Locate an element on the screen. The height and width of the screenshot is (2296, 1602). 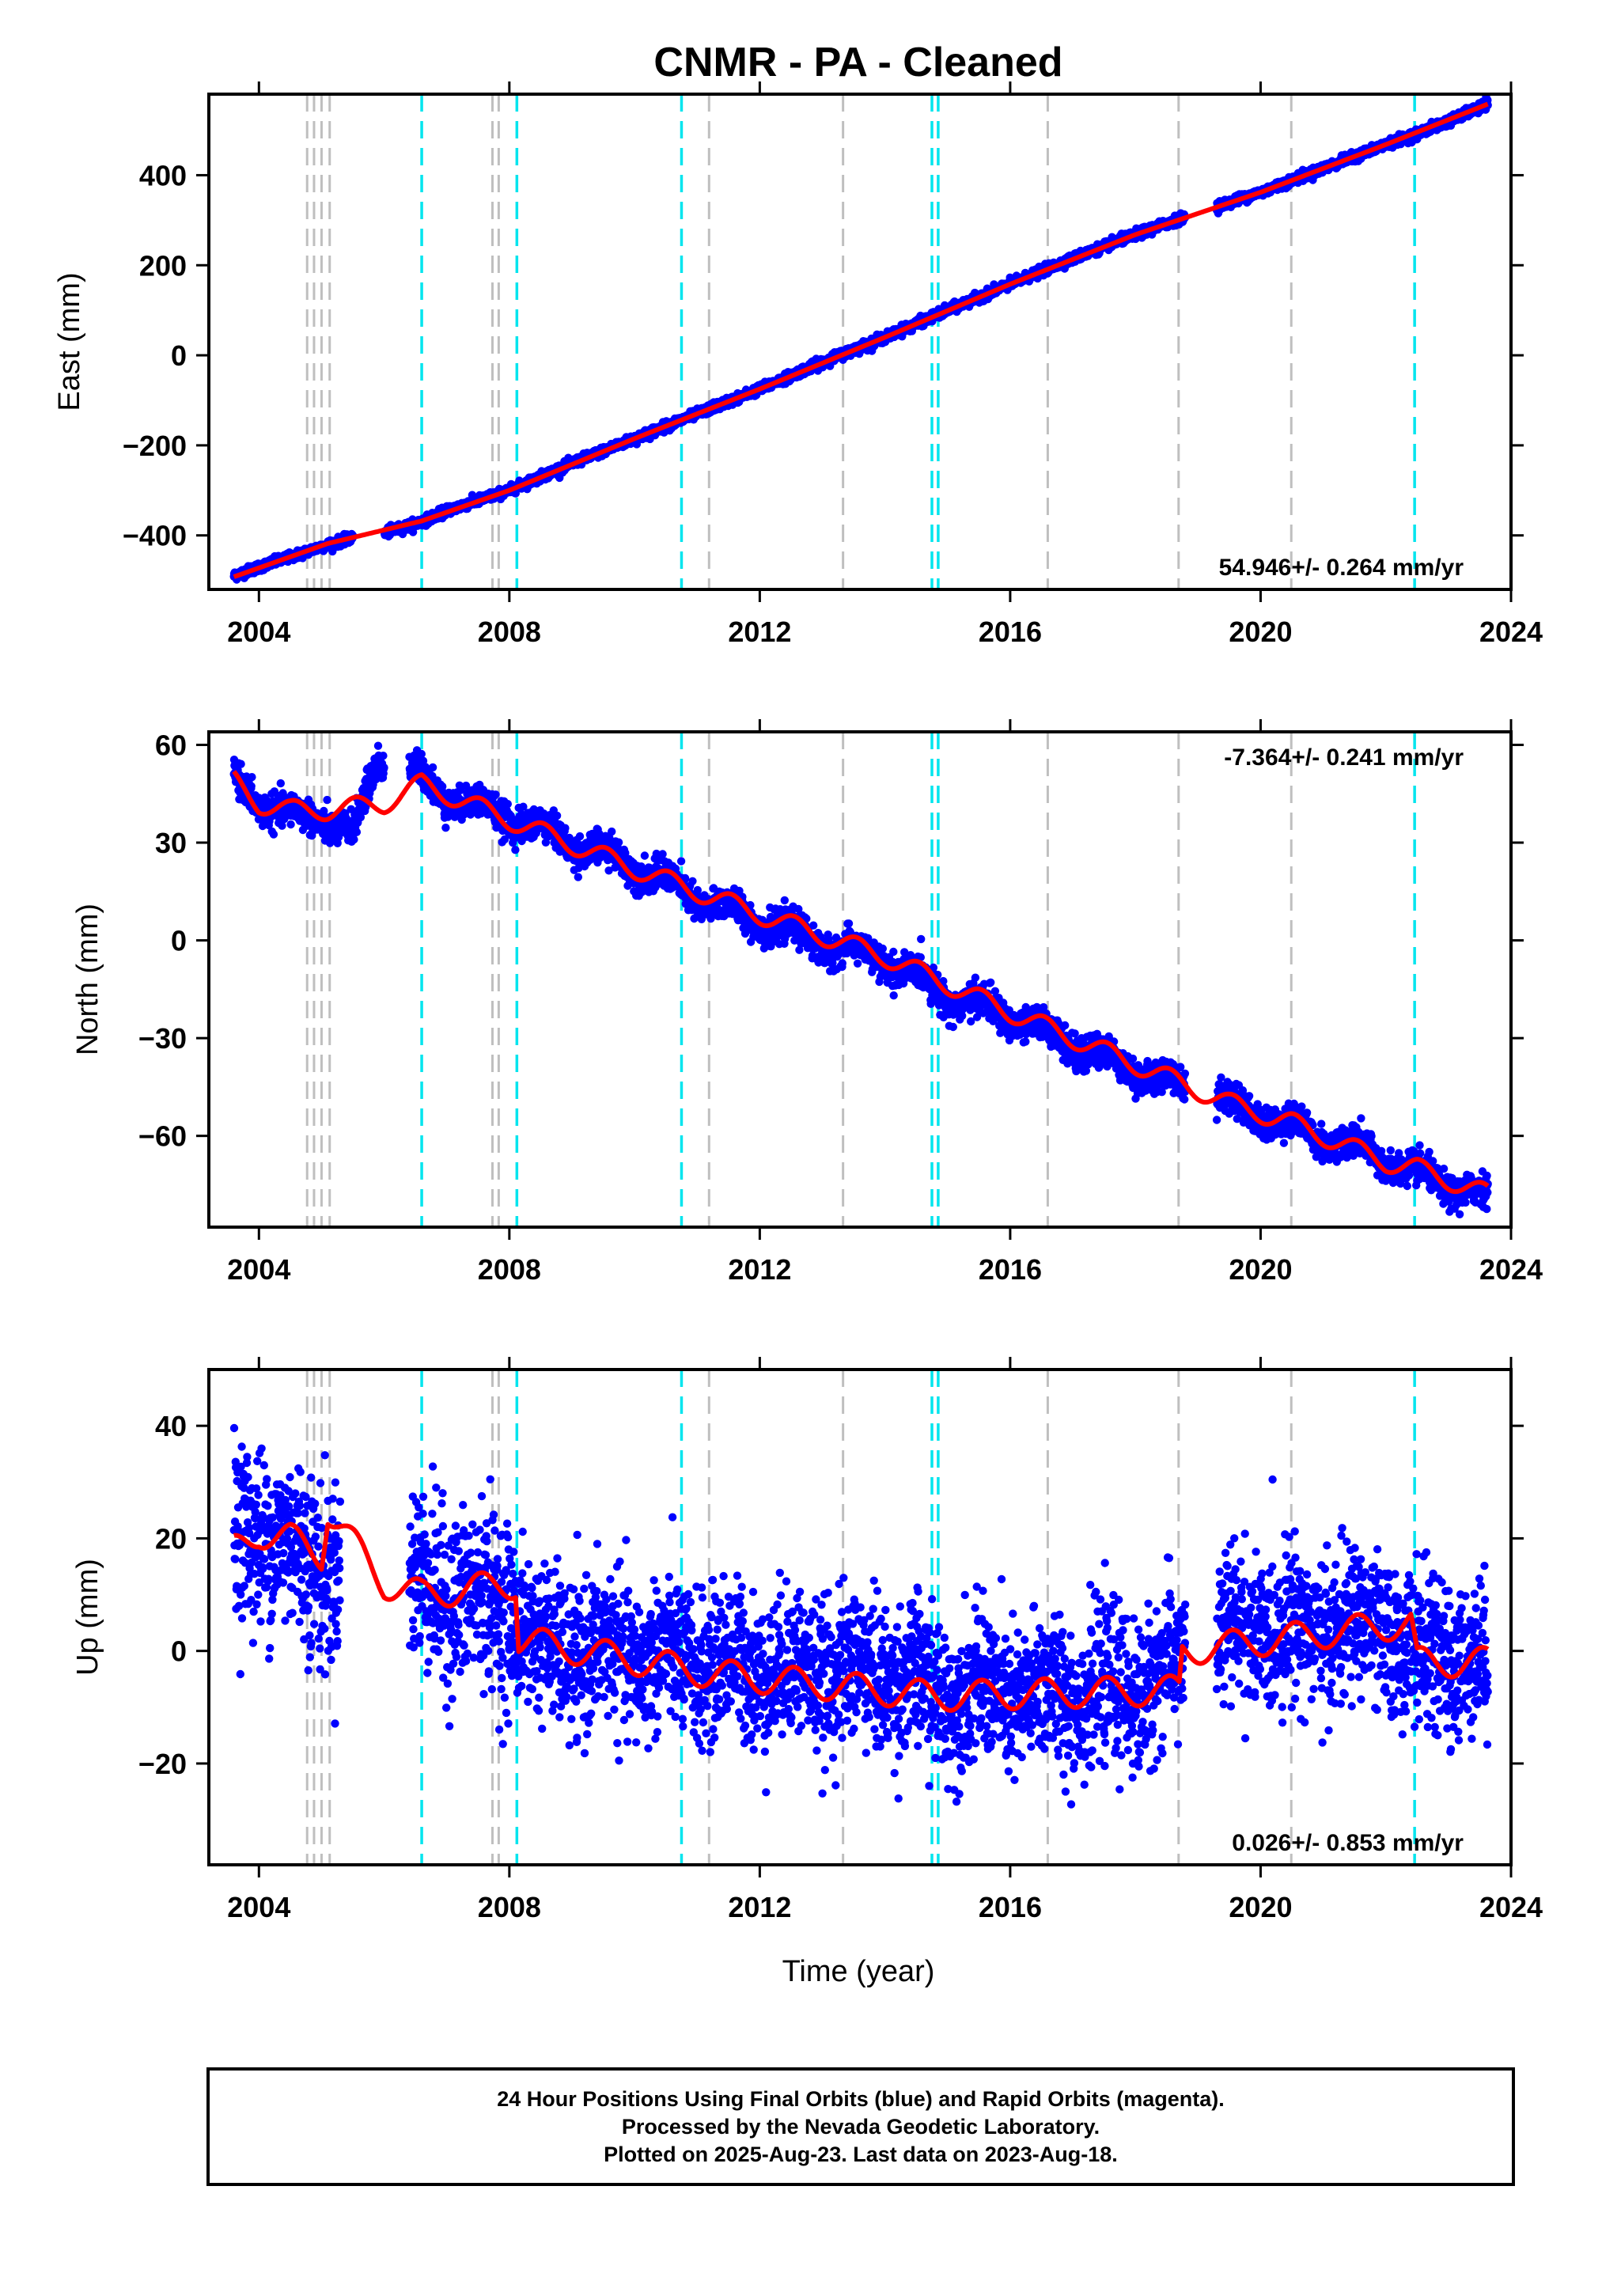
figure-title: CNMR - PA - Cleaned is located at coordinates (858, 63).